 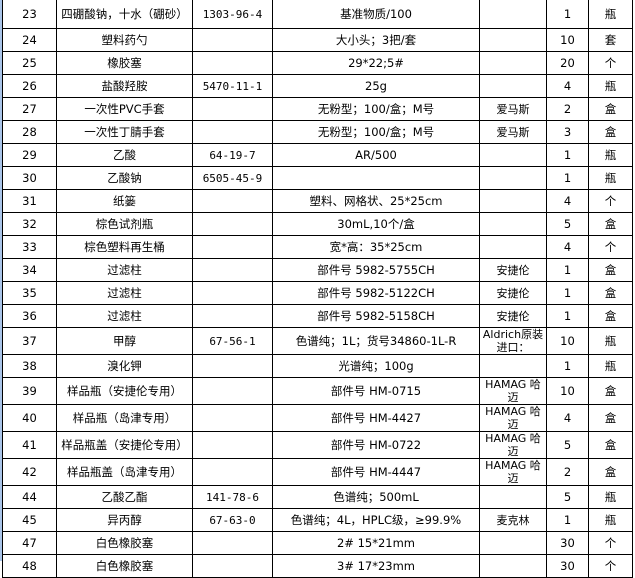 I want to click on cell-spec: 25g, so click(x=376, y=86).